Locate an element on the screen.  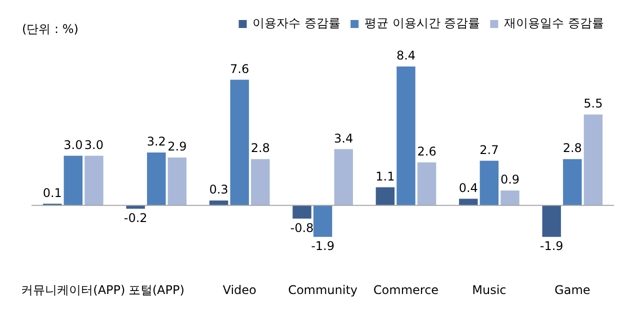
x-tick-label: Video is located at coordinates (239, 289).